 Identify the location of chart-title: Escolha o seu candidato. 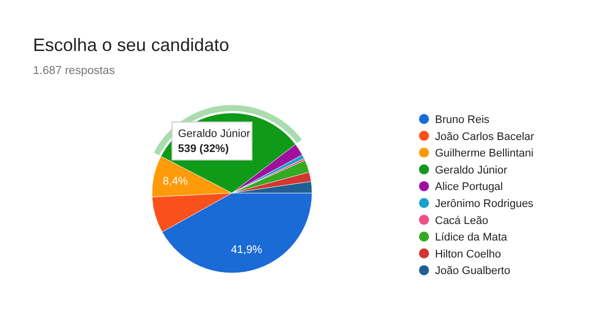
(131, 45).